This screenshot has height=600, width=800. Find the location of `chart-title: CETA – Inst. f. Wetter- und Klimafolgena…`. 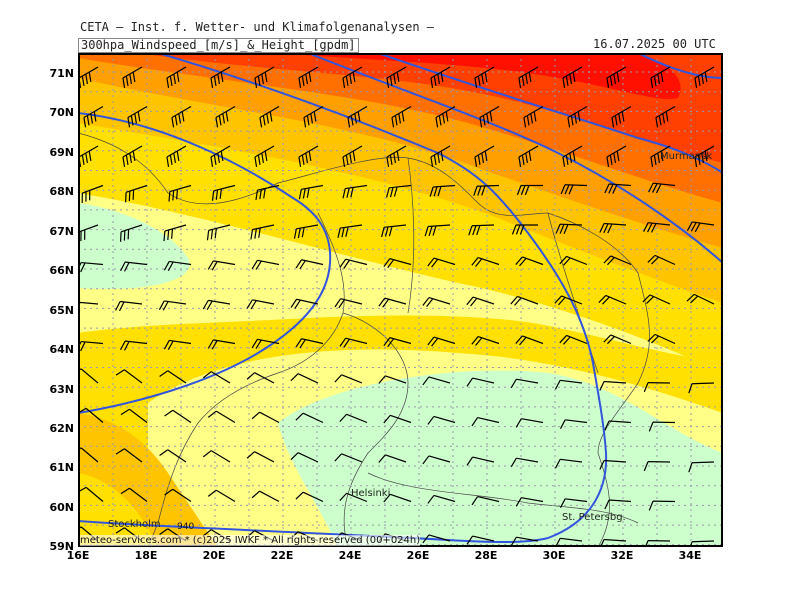

chart-title: CETA – Inst. f. Wetter- und Klimafolgena… is located at coordinates (257, 27).